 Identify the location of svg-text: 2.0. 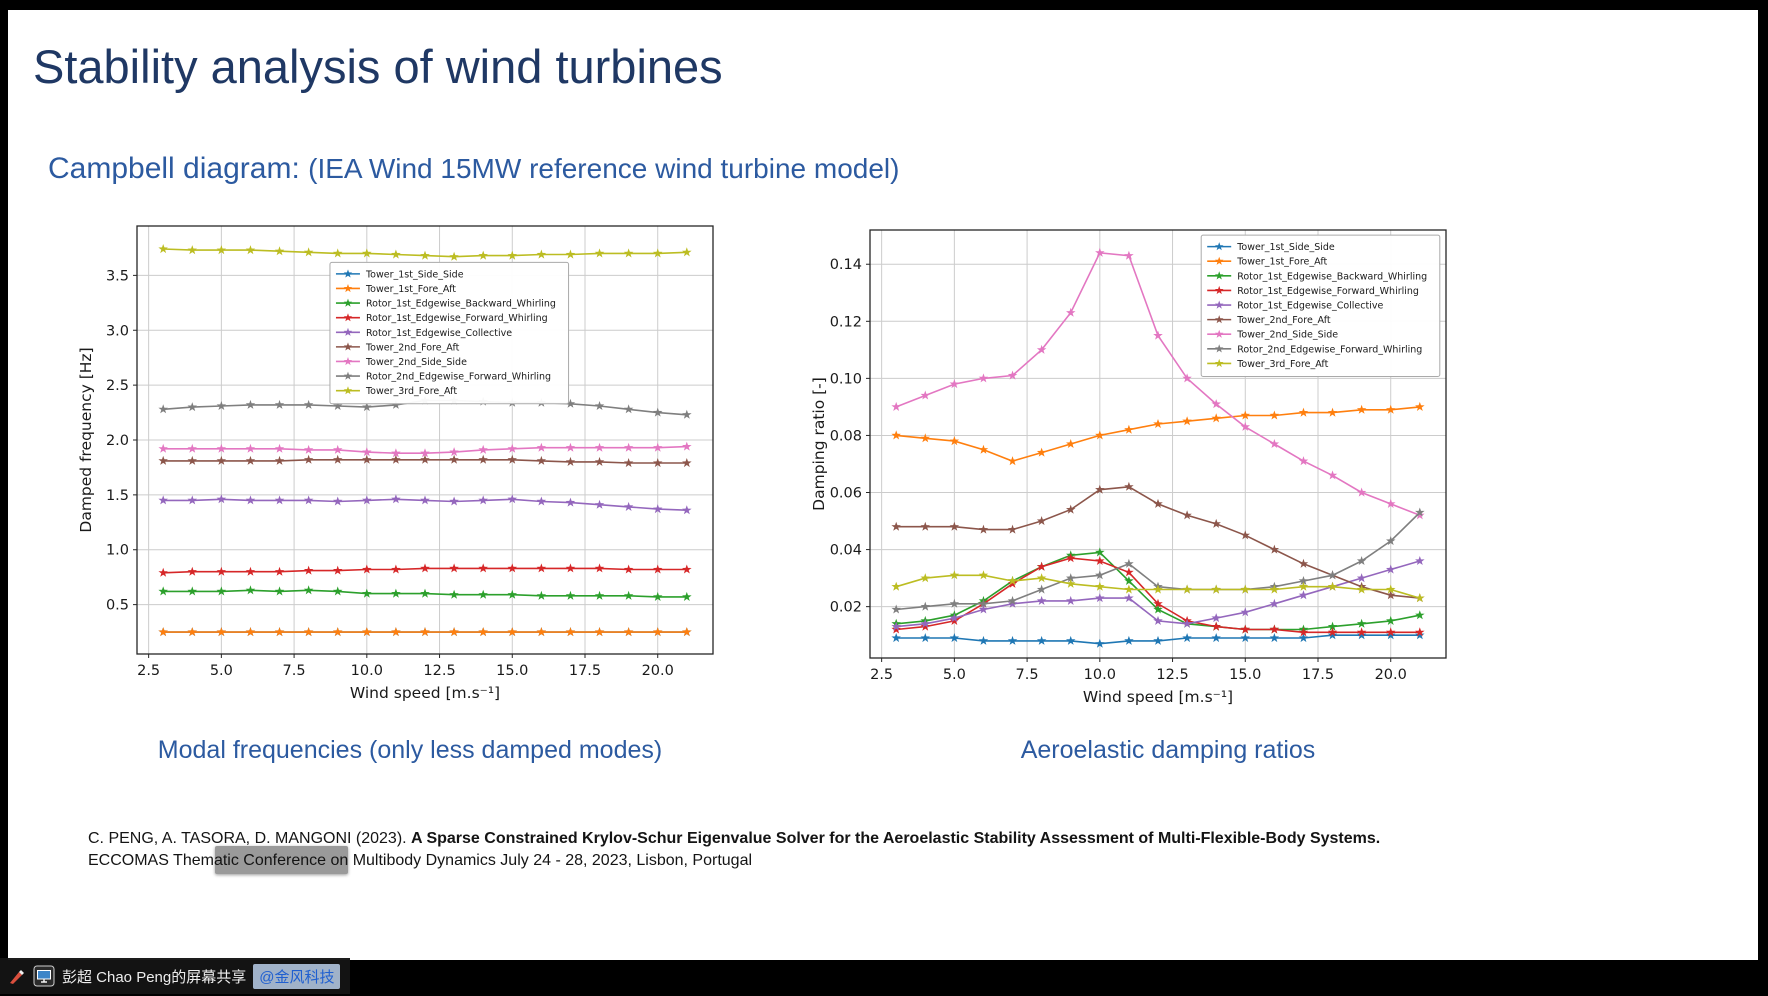
(117, 441).